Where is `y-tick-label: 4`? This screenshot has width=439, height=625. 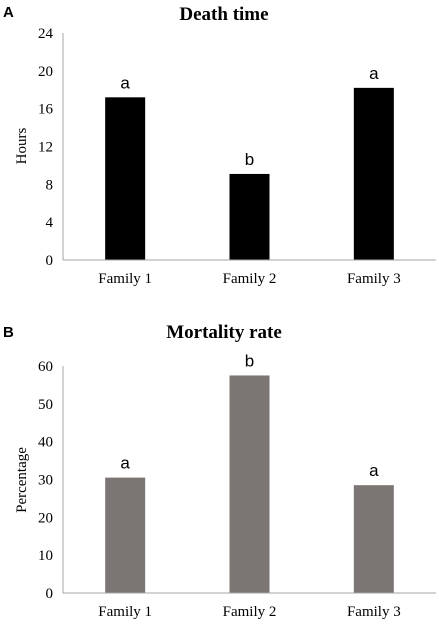
y-tick-label: 4 is located at coordinates (50, 223).